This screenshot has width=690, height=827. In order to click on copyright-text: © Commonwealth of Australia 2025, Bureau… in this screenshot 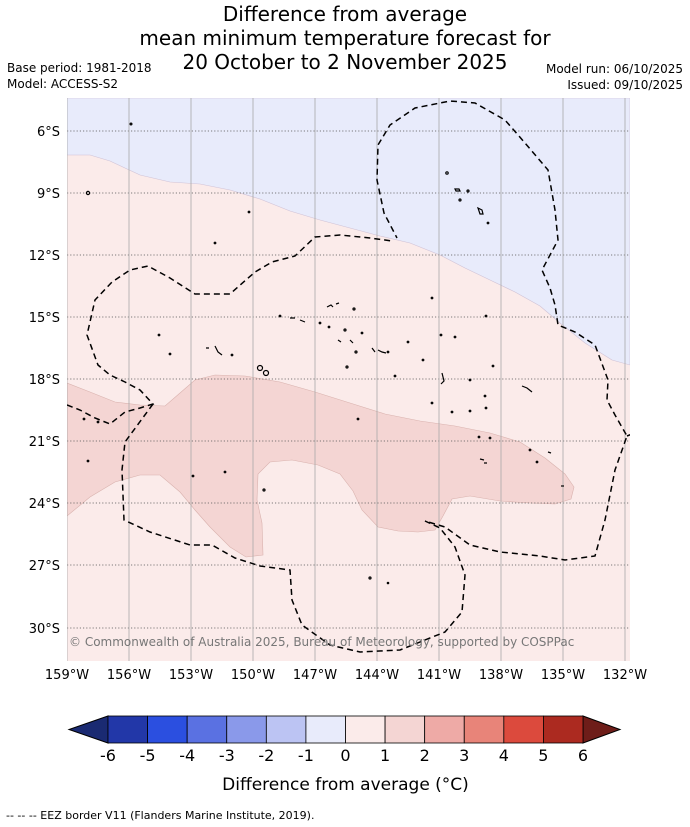, I will do `click(321, 642)`.